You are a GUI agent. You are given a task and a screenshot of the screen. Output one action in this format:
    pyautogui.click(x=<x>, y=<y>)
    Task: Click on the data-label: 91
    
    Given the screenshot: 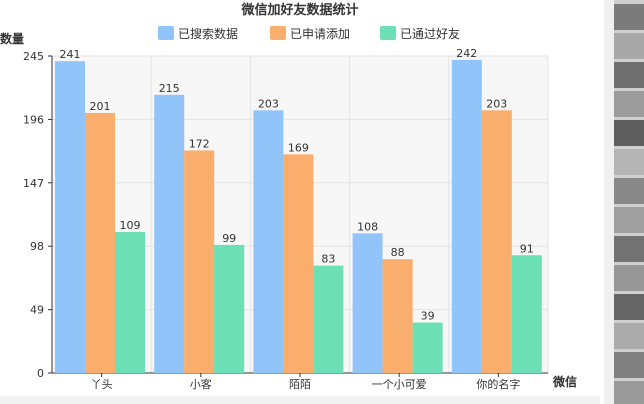 What is the action you would take?
    pyautogui.click(x=527, y=248)
    